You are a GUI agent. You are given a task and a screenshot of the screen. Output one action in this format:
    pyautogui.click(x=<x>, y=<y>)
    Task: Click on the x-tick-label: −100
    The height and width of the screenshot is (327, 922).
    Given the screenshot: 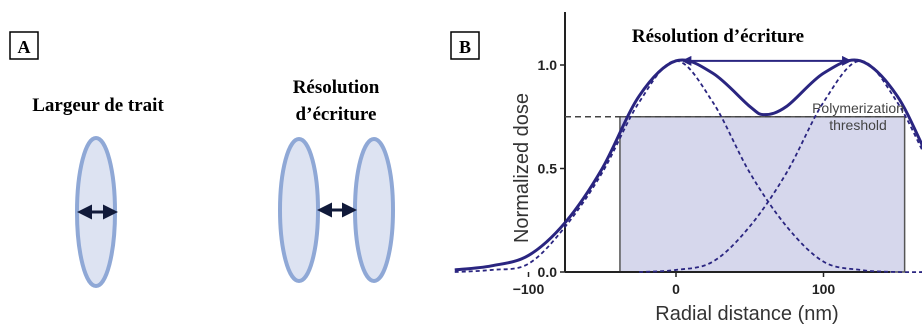 What is the action you would take?
    pyautogui.click(x=529, y=289)
    